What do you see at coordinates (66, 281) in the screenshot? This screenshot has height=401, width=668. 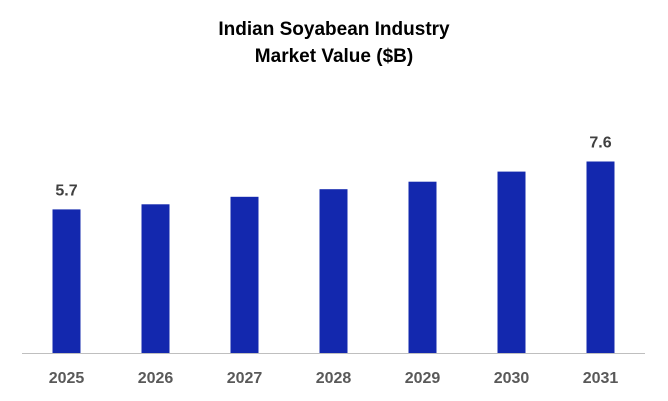 I see `bar-2025` at bounding box center [66, 281].